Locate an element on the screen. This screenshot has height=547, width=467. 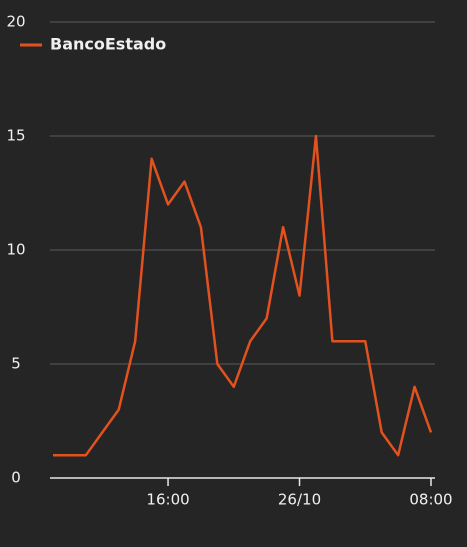
x-tick-label: 08:00 is located at coordinates (430, 500).